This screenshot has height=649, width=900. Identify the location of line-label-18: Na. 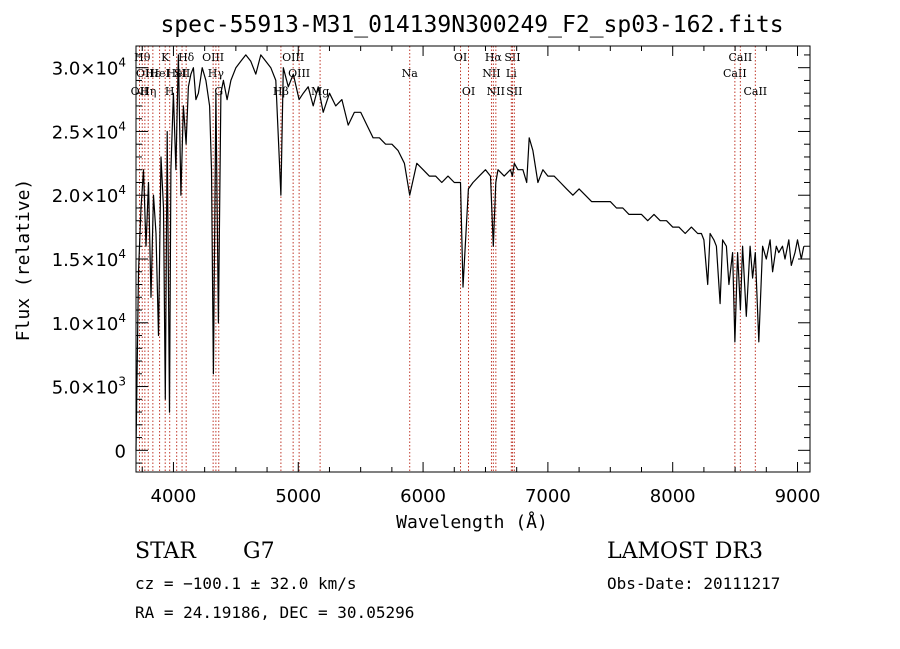
(410, 73).